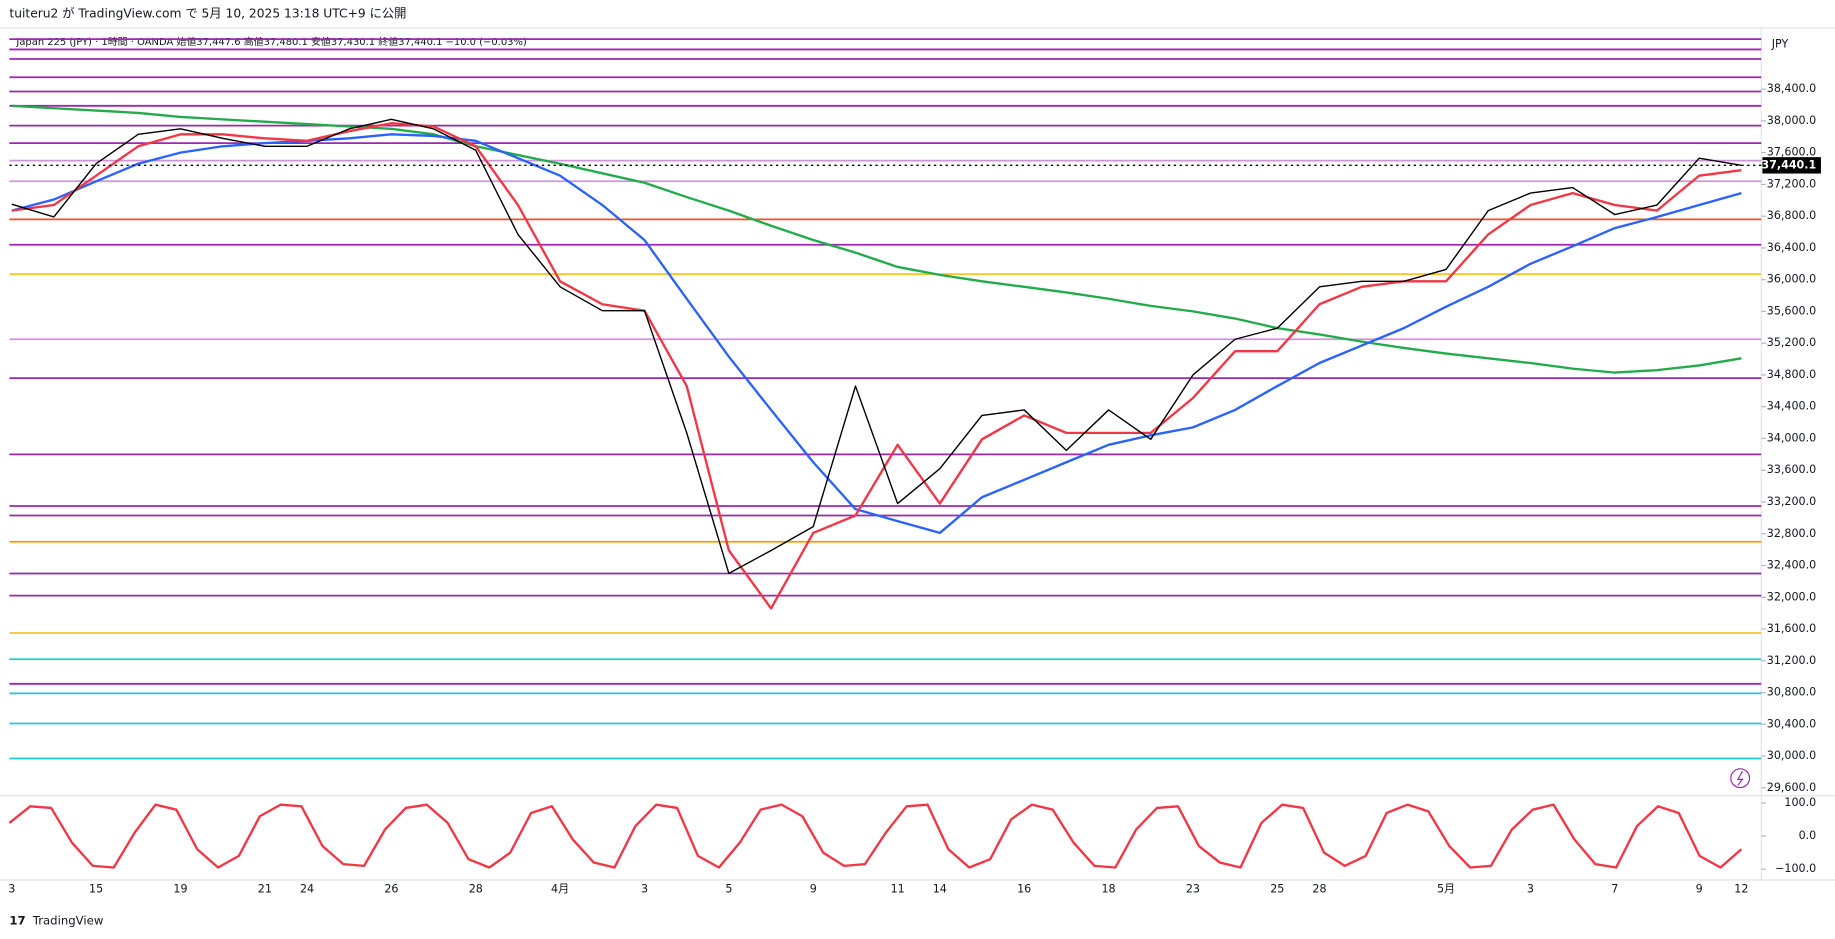 The width and height of the screenshot is (1835, 939). I want to click on y-tick-label: 0.0, so click(1808, 835).